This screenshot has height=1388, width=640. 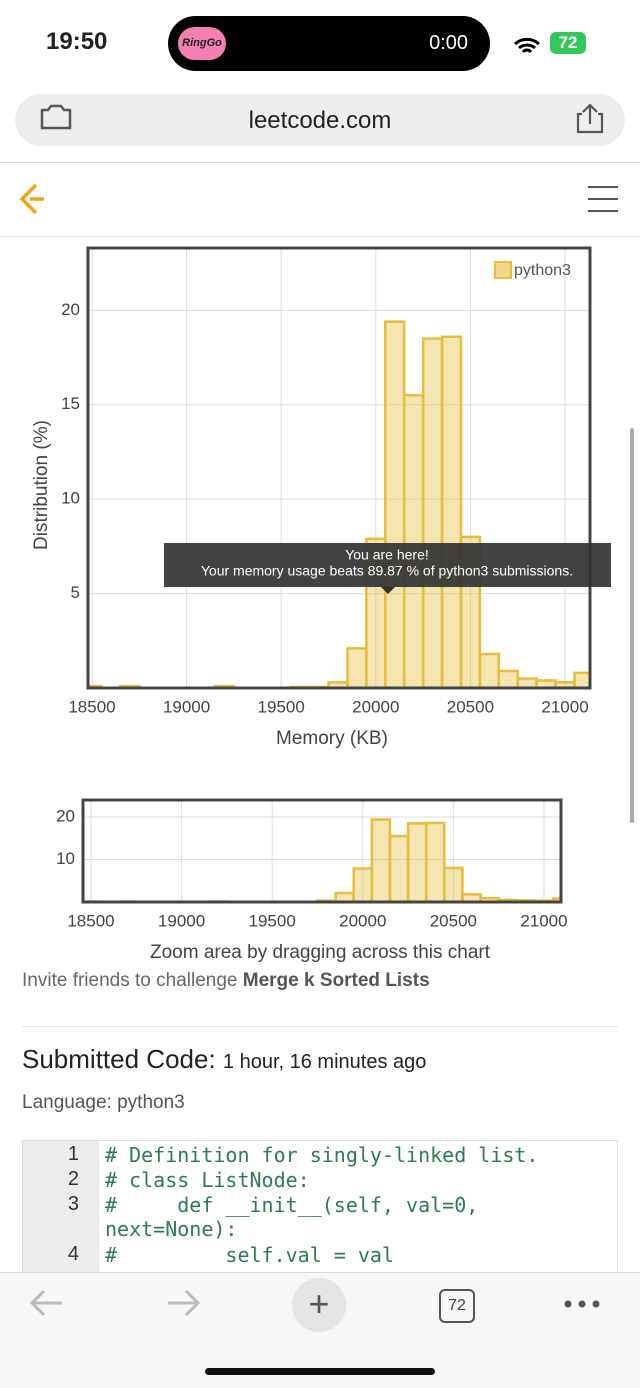 I want to click on y-tick-label: 15, so click(x=70, y=403).